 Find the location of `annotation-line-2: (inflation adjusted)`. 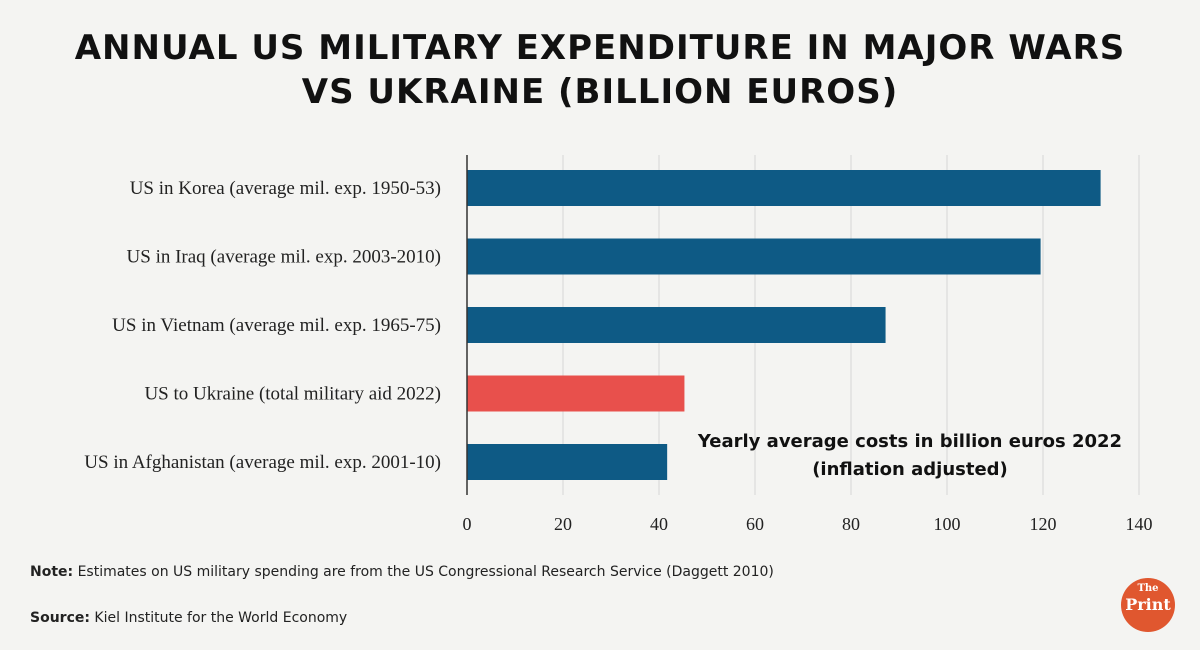

annotation-line-2: (inflation adjusted) is located at coordinates (910, 469).